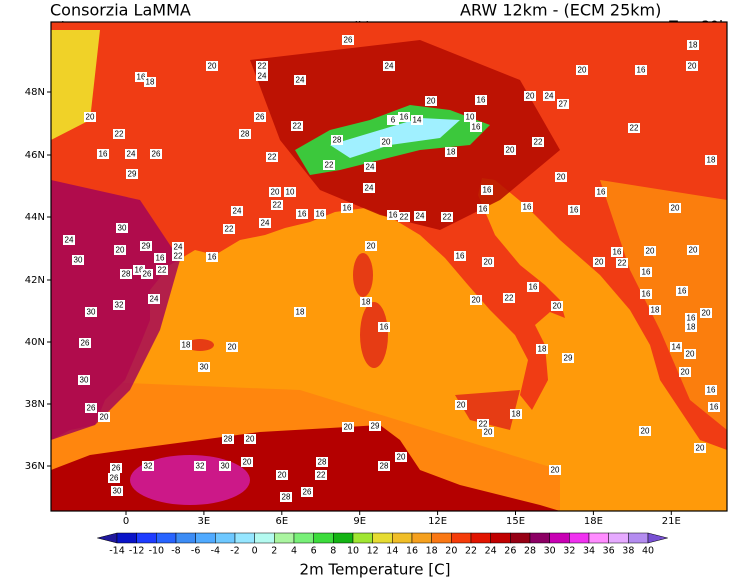 The image size is (751, 584). What do you see at coordinates (471, 551) in the screenshot?
I see `colorbar-label: 22` at bounding box center [471, 551].